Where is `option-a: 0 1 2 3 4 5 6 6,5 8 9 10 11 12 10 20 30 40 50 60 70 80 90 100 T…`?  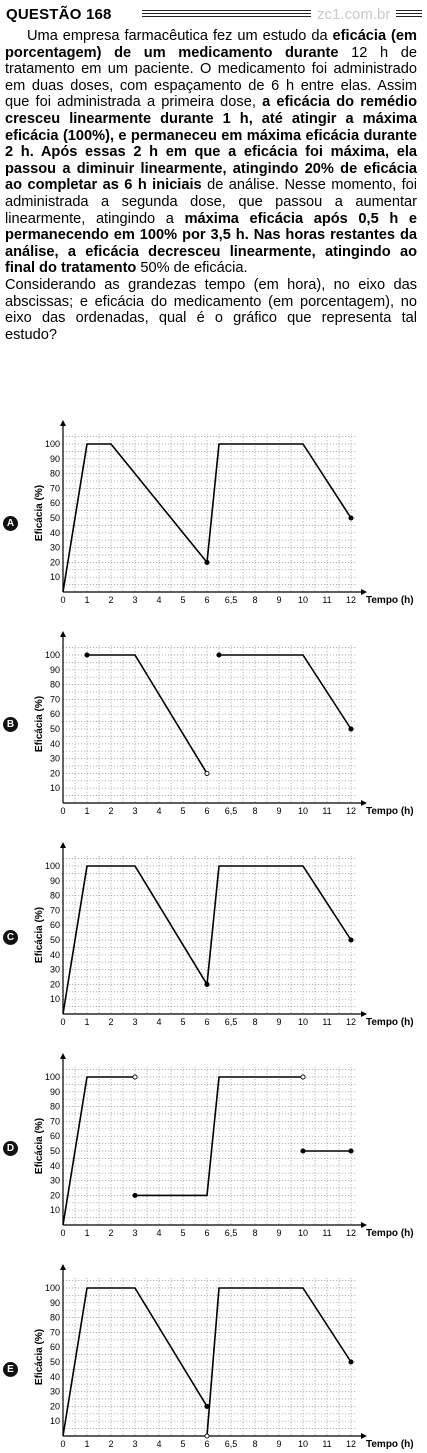
option-a: 0 1 2 3 4 5 6 6,5 8 9 10 11 12 10 20 30 40 50 60 70 80 90 100 T… is located at coordinates (213, 503).